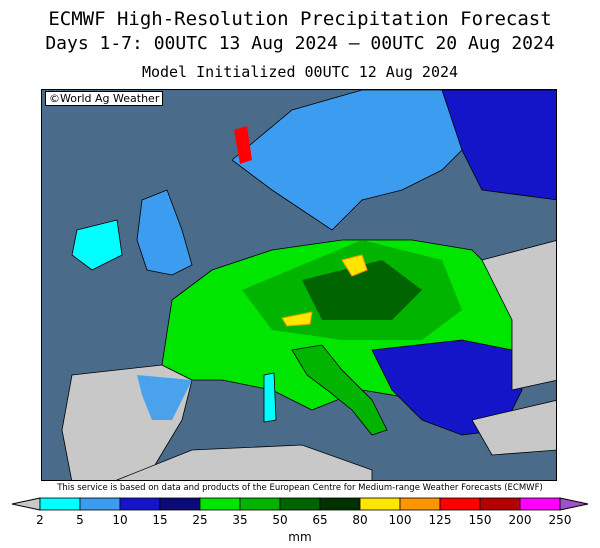  What do you see at coordinates (354, 265) in the screenshot?
I see `poland-max` at bounding box center [354, 265].